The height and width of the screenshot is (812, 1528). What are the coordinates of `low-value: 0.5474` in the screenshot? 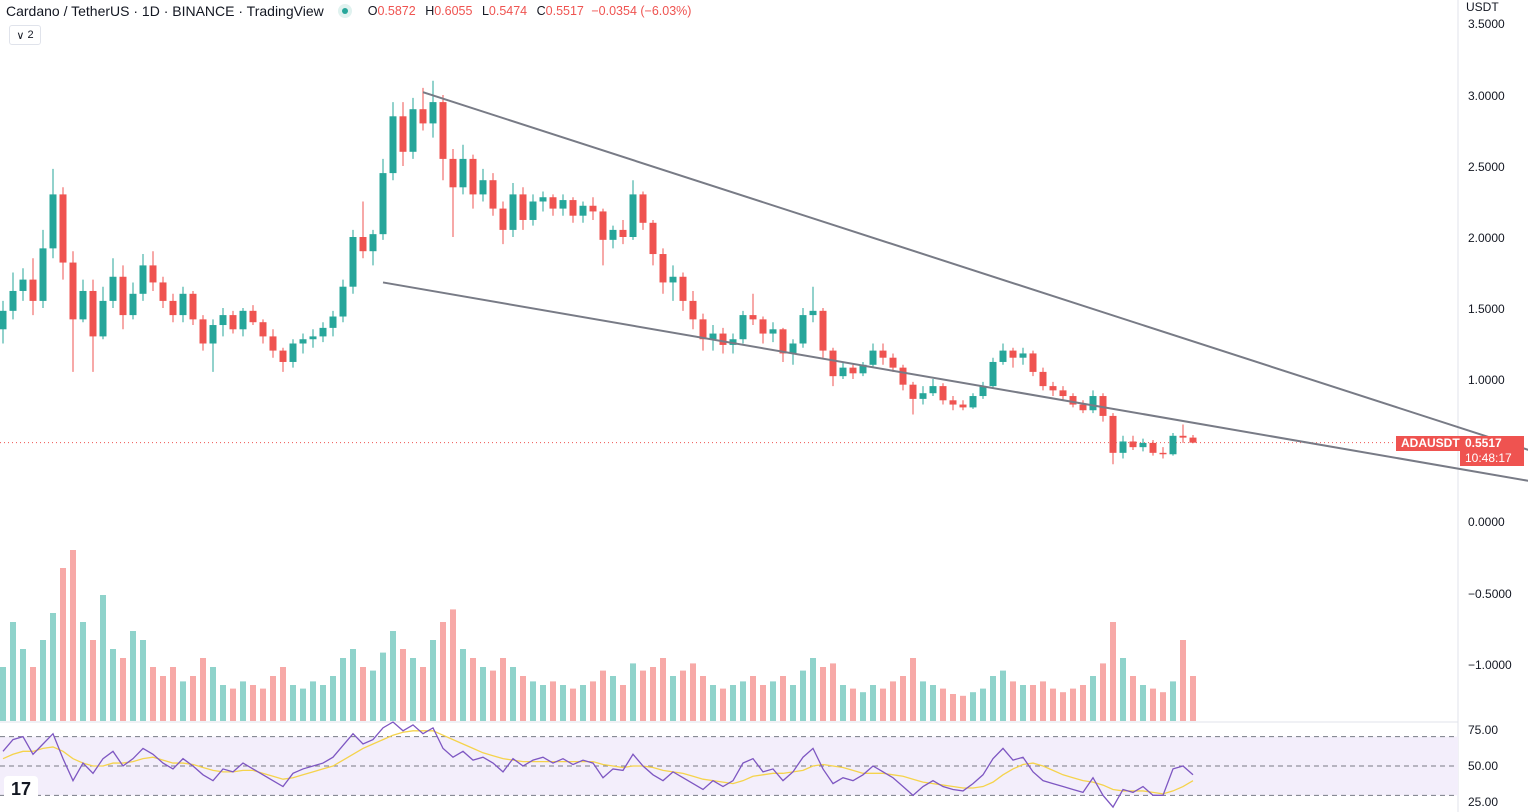 It's located at (508, 11).